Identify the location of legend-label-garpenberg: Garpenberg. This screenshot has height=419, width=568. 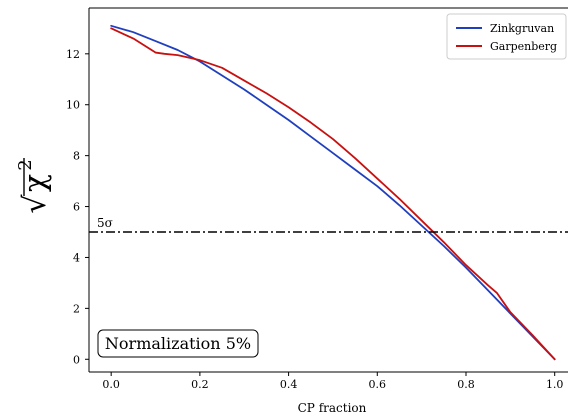
(523, 46).